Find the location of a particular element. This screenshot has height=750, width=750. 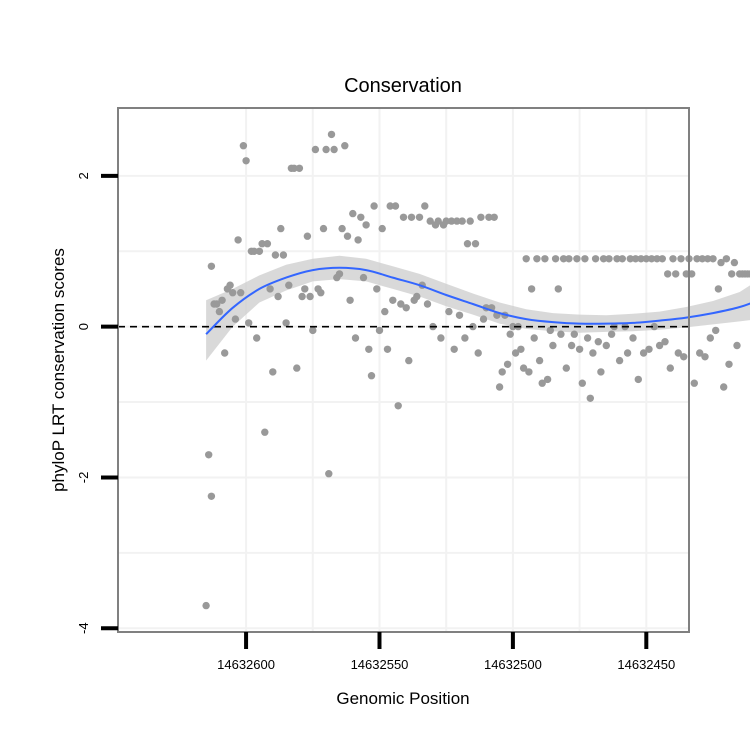

y-axis: -4 -2 0 2 is located at coordinates (97, 403).